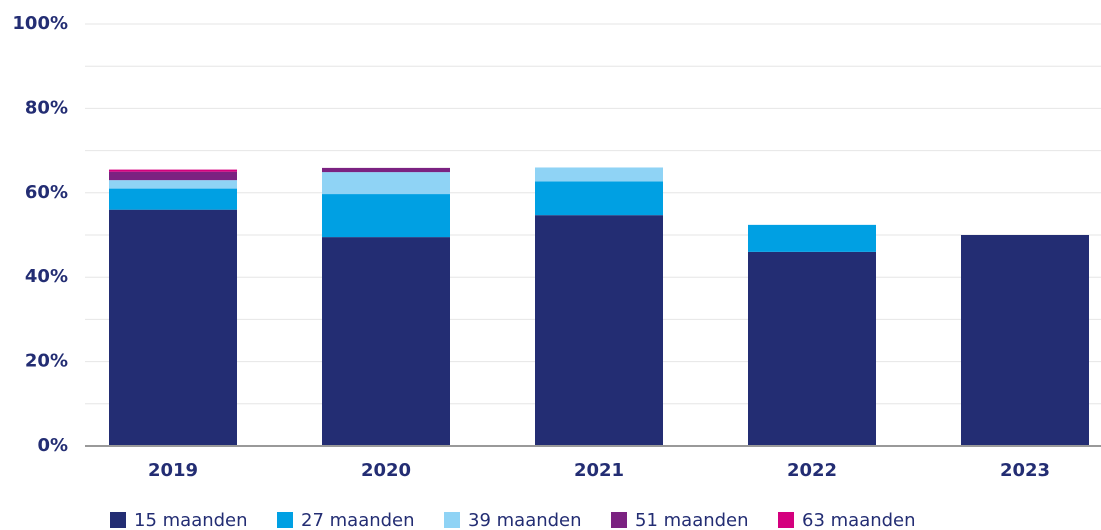  Describe the element at coordinates (46, 192) in the screenshot. I see `y-tick-label: 60%` at that location.